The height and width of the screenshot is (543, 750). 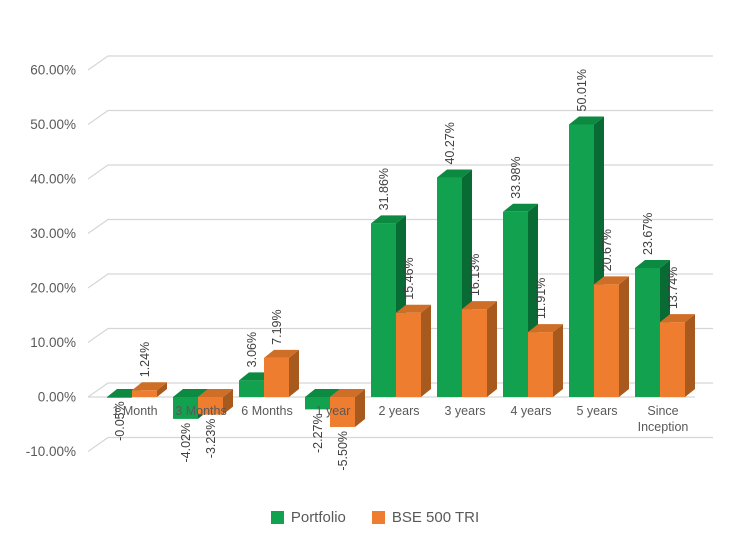 What do you see at coordinates (281, 353) in the screenshot?
I see `bar-bse-500-tri-6-months-top-face` at bounding box center [281, 353].